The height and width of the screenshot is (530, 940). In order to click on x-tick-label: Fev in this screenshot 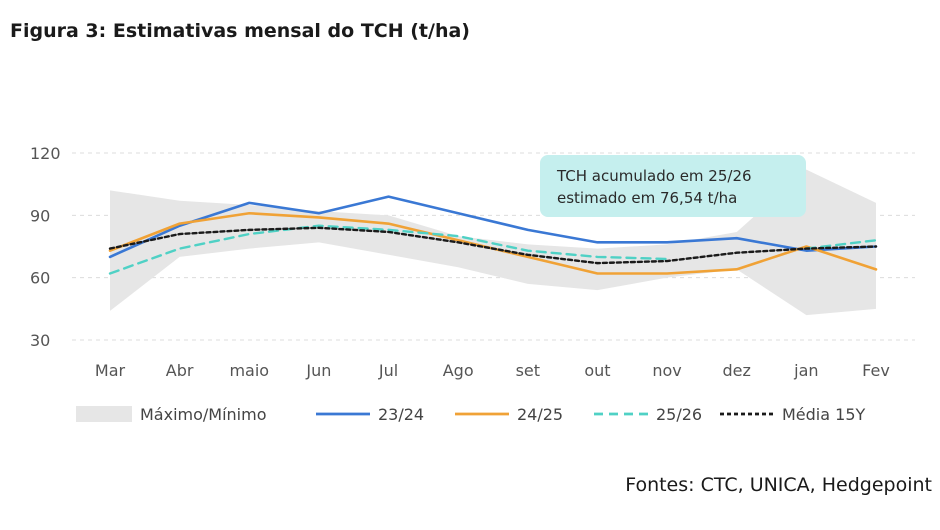, I will do `click(876, 370)`.